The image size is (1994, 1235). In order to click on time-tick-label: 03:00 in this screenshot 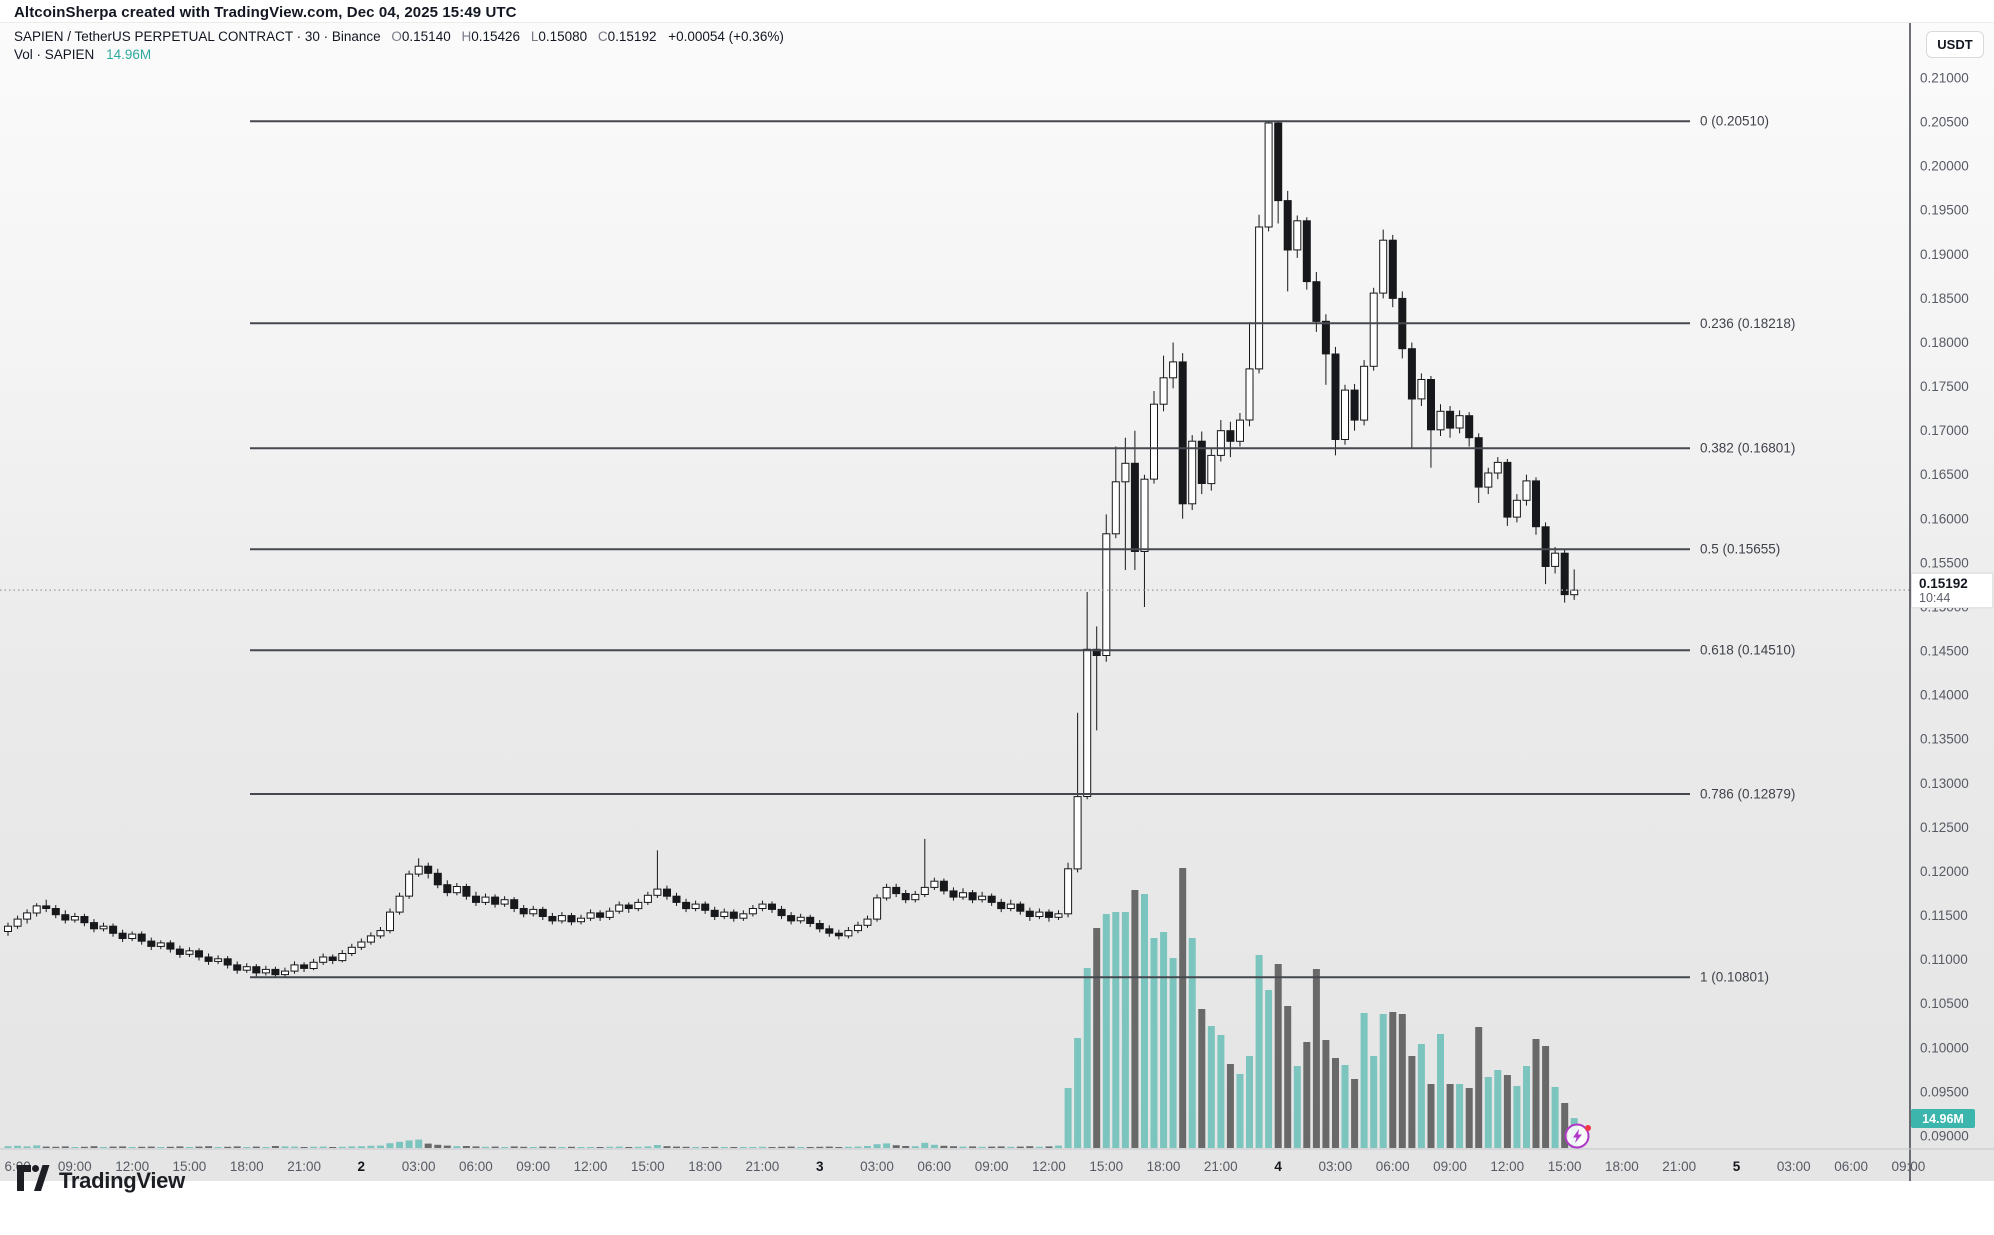, I will do `click(1336, 1166)`.